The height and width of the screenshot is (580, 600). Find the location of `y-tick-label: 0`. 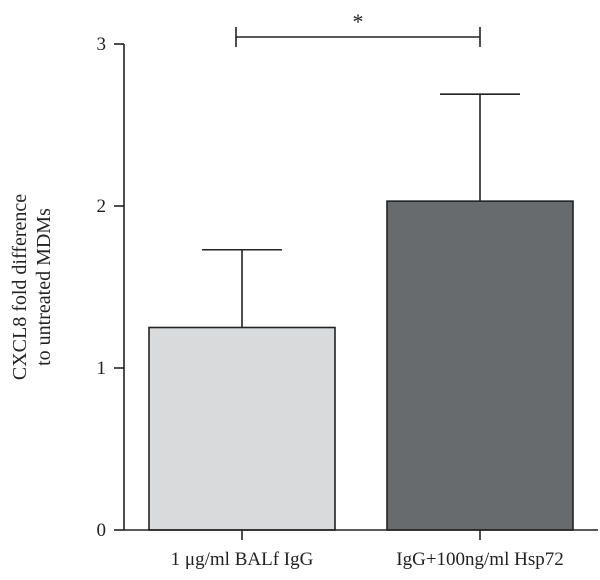

y-tick-label: 0 is located at coordinates (102, 530).